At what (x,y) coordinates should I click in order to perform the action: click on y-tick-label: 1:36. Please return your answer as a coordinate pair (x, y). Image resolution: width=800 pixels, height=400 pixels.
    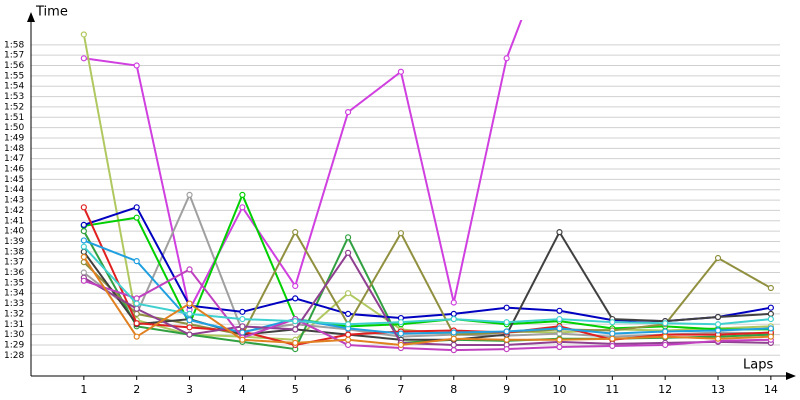
    Looking at the image, I should click on (14, 273).